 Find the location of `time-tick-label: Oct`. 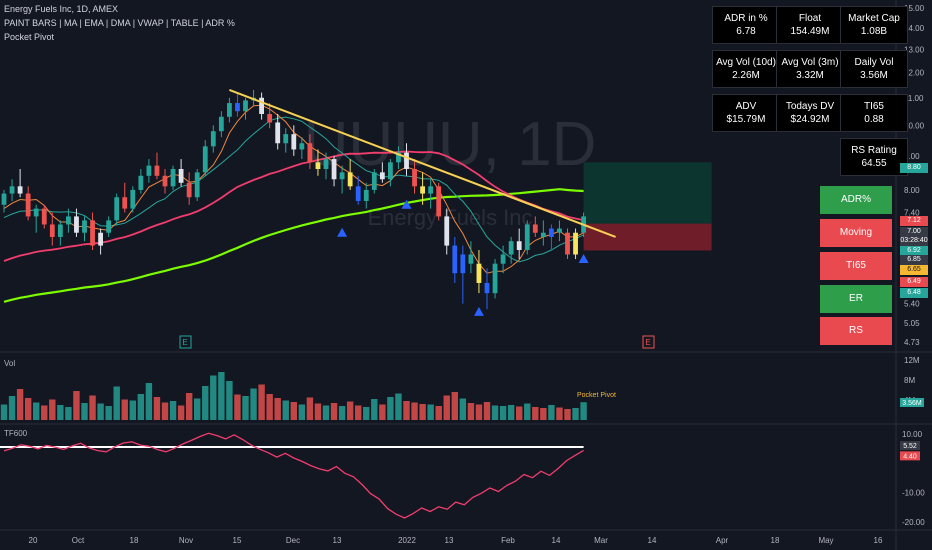

time-tick-label: Oct is located at coordinates (78, 540).